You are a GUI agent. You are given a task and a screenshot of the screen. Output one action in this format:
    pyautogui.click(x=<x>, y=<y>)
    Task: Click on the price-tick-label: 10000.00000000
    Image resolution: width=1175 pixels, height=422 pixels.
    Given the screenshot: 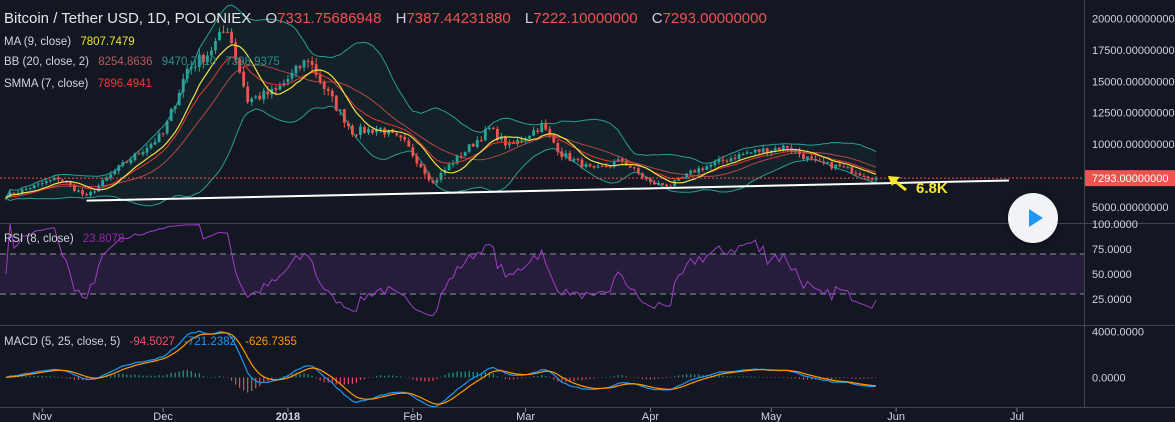 What is the action you would take?
    pyautogui.click(x=1133, y=145)
    